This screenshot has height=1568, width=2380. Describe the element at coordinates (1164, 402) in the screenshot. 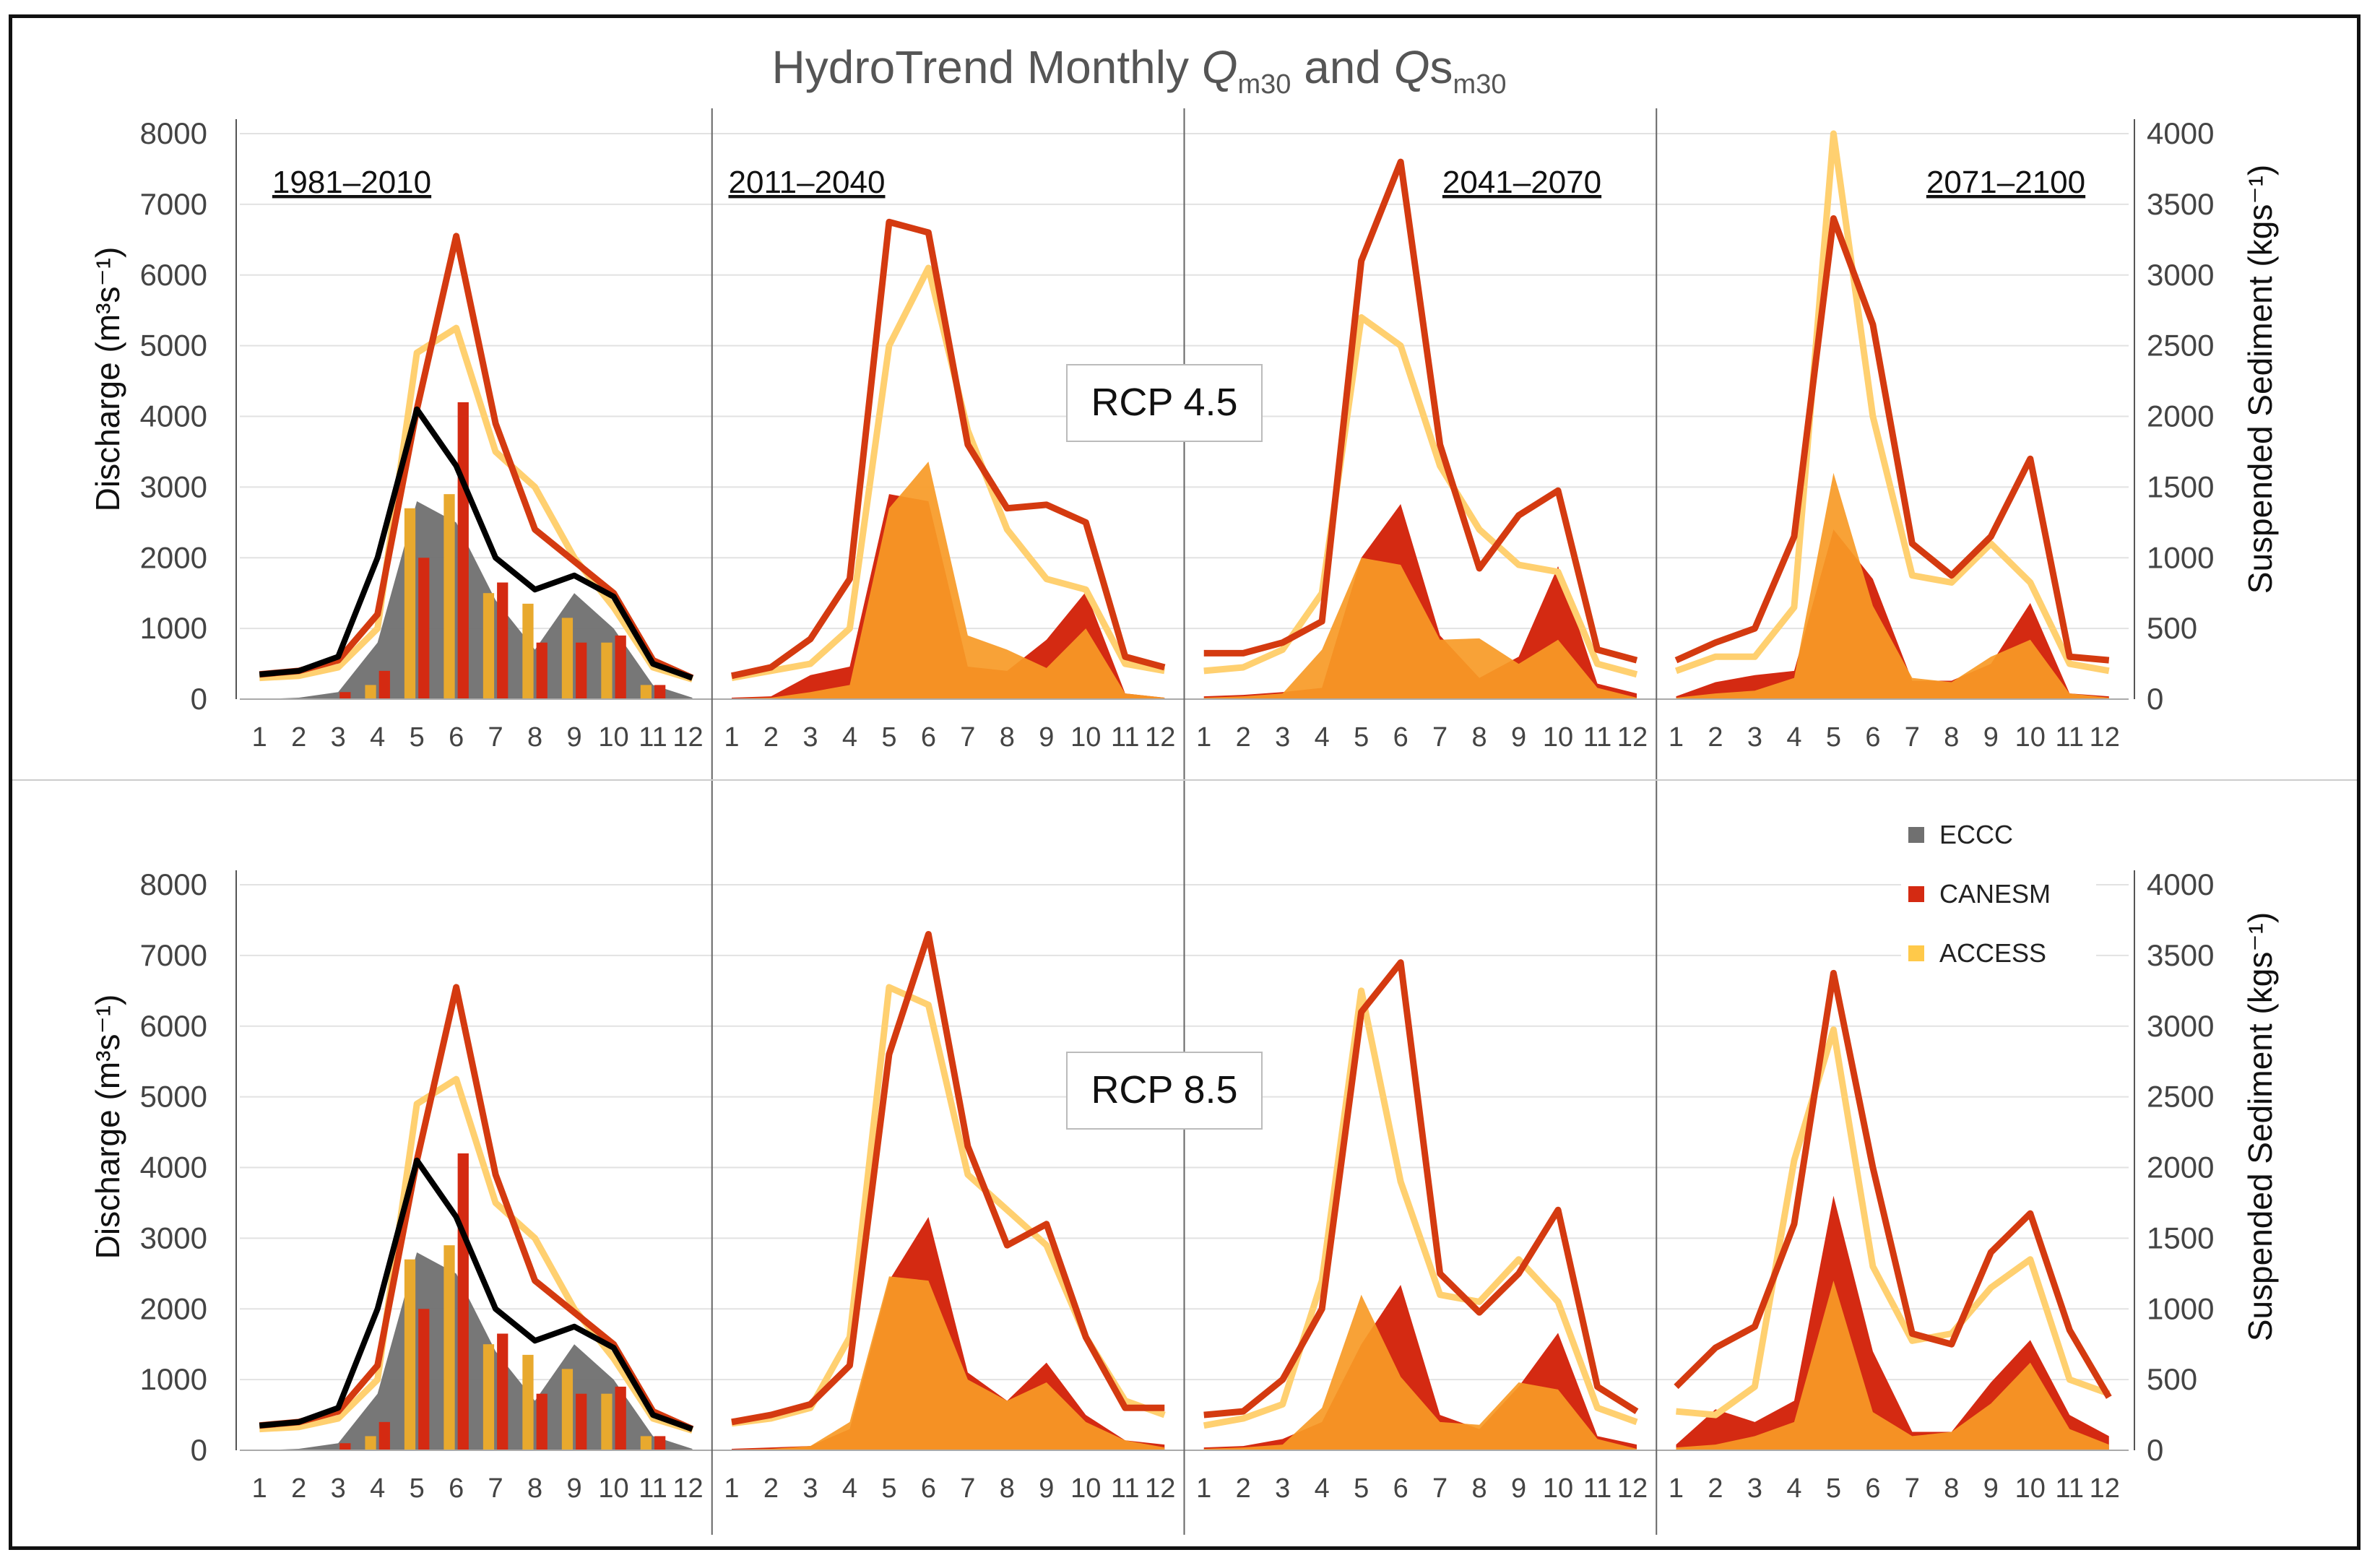

I see `rcp45-label-text: RCP 4.5` at that location.